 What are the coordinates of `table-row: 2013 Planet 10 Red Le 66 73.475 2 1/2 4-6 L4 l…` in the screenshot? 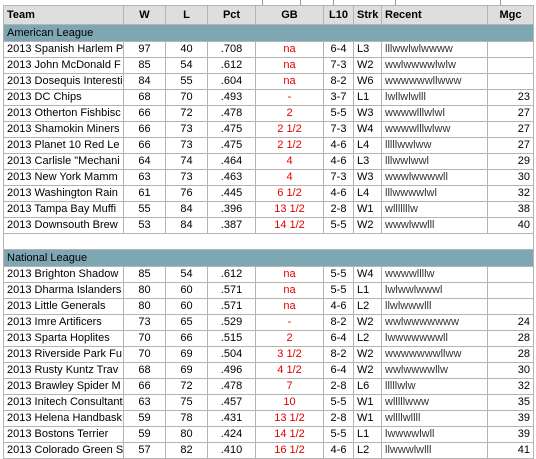 It's located at (268, 145).